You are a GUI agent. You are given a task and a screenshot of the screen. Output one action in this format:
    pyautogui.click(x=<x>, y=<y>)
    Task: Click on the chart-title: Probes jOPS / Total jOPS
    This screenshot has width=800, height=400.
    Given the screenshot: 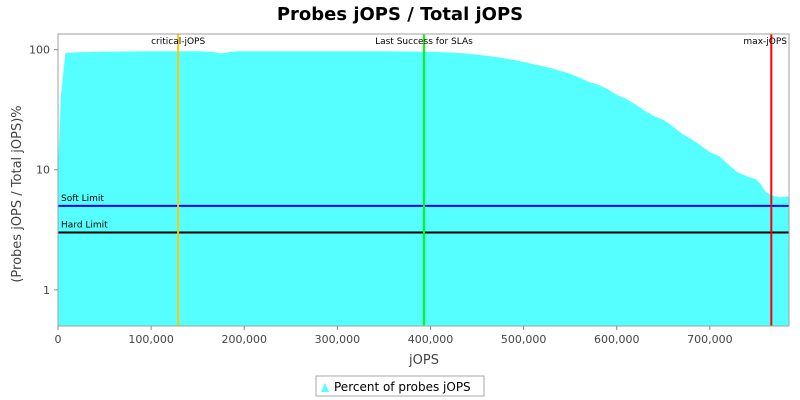 What is the action you would take?
    pyautogui.click(x=400, y=14)
    